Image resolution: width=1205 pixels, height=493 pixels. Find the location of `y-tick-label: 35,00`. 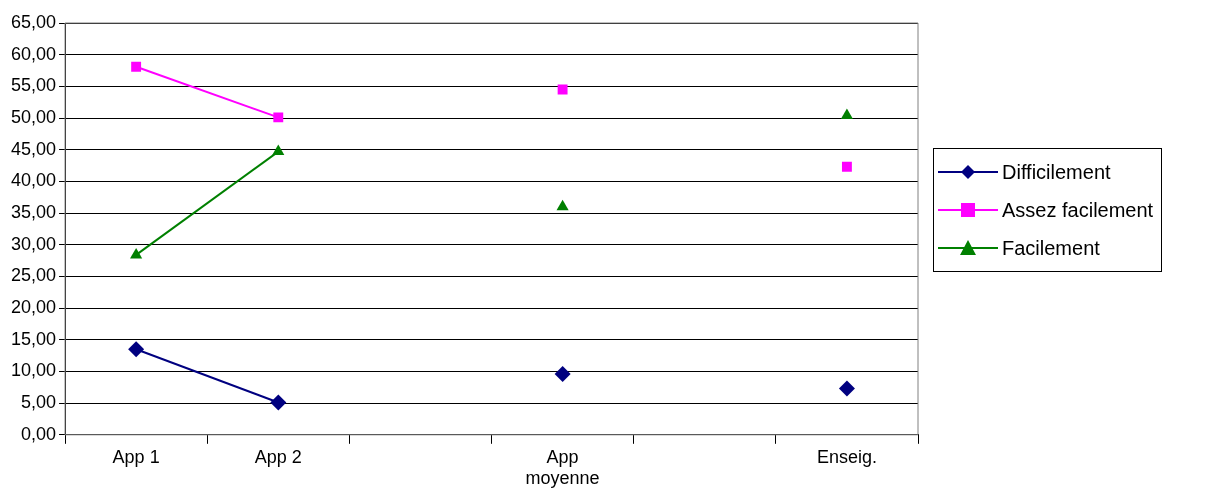

y-tick-label: 35,00 is located at coordinates (34, 212).